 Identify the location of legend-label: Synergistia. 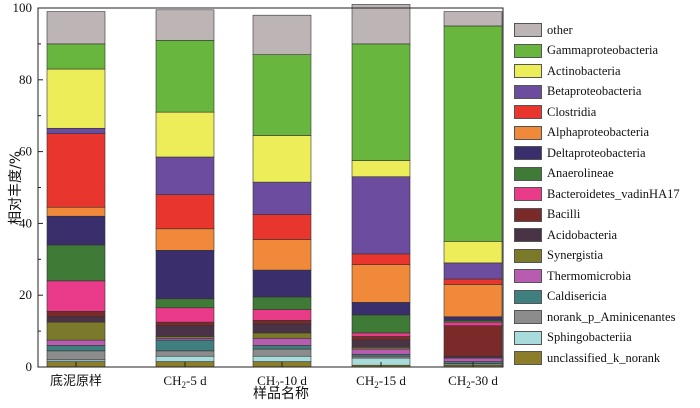
(575, 255).